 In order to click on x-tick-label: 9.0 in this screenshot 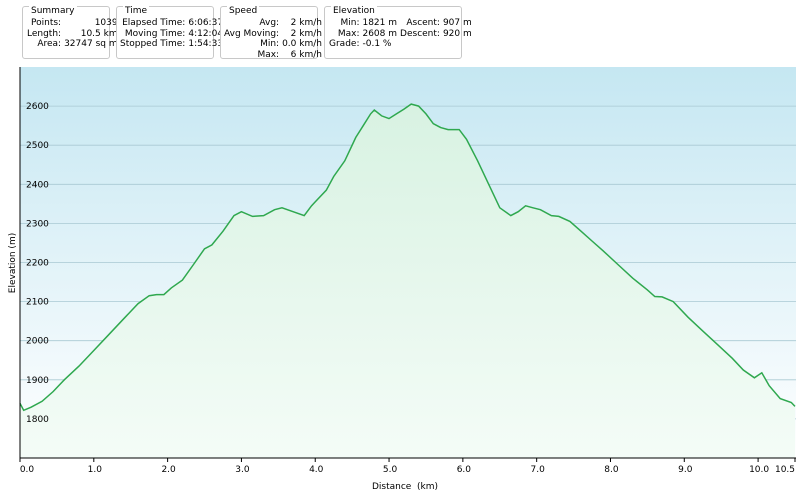, I will do `click(685, 470)`.